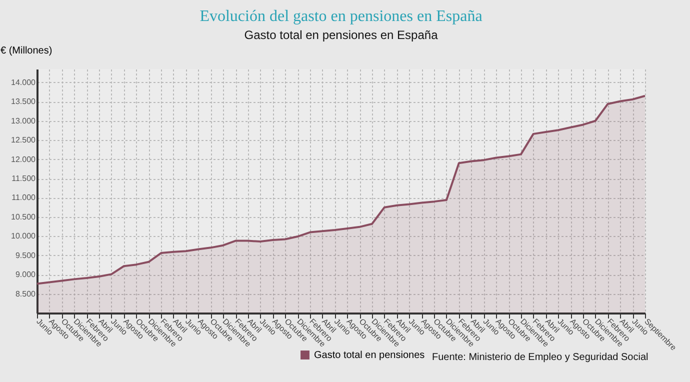 This screenshot has height=382, width=690. What do you see at coordinates (23, 217) in the screenshot?
I see `y-tick-label: 10.500` at bounding box center [23, 217].